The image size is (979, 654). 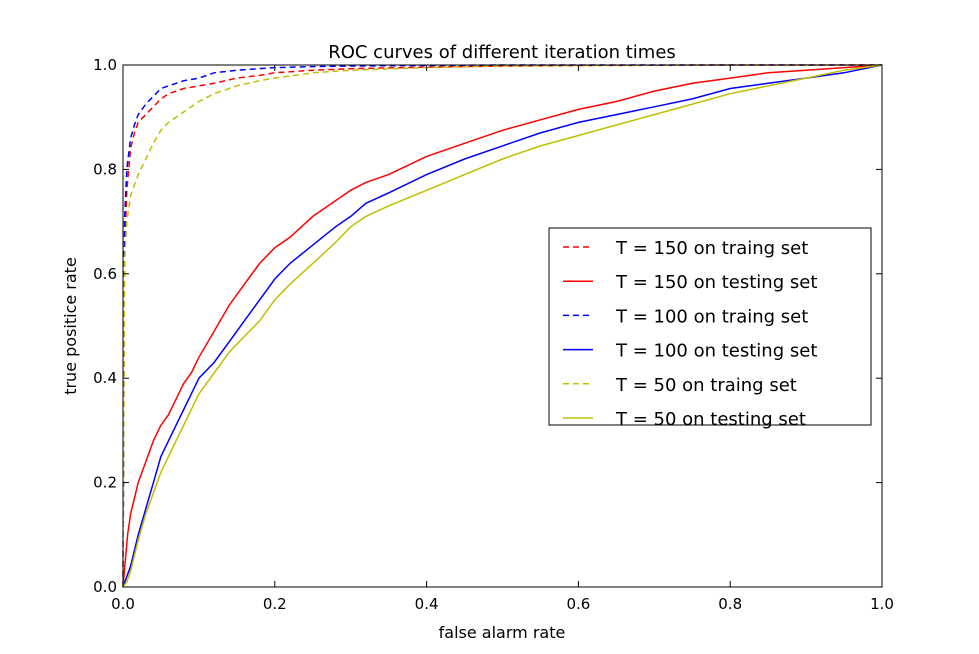 What do you see at coordinates (70, 326) in the screenshot?
I see `y-axis-label: true positice rate` at bounding box center [70, 326].